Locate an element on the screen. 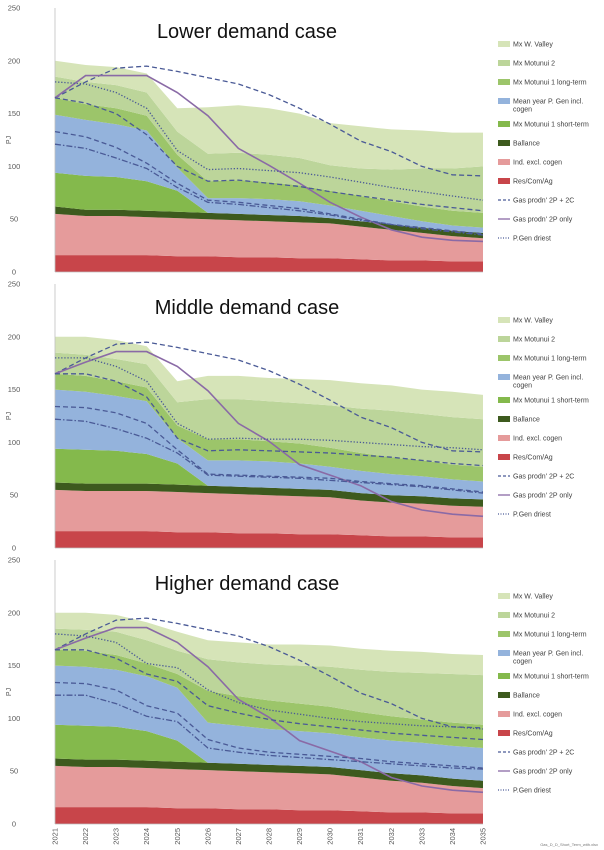 This screenshot has height=850, width=604. x-tick-label: 2027 is located at coordinates (238, 836).